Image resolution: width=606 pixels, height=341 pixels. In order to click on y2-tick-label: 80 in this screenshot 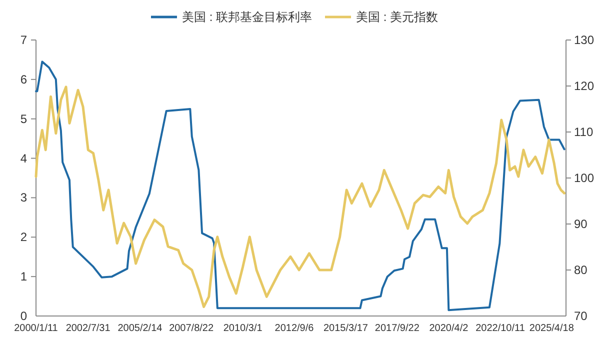, I will do `click(581, 270)`.